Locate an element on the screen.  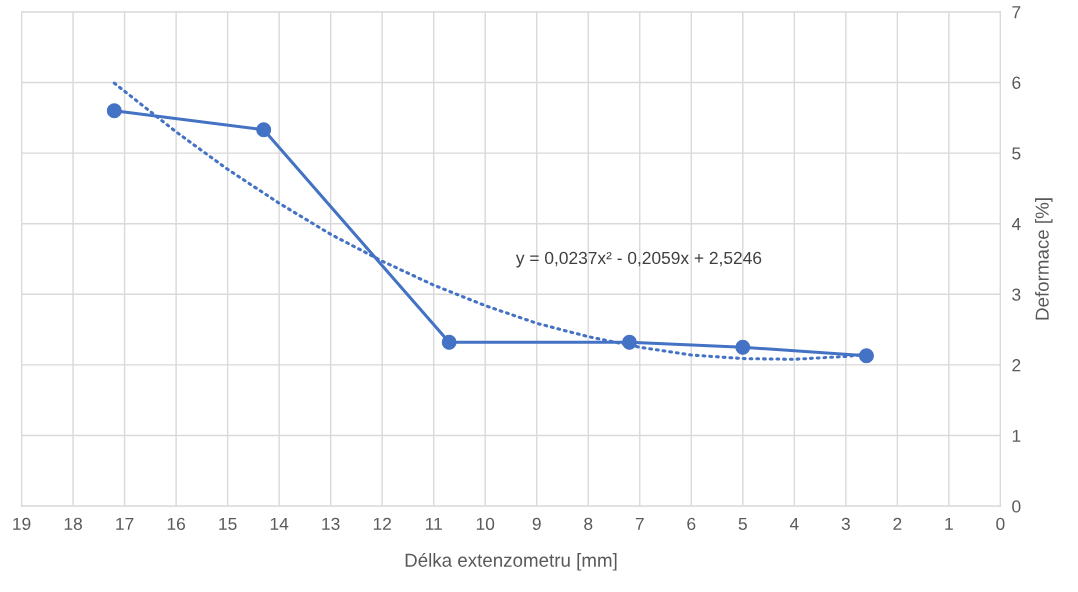
x-tick-label: 15 is located at coordinates (228, 524).